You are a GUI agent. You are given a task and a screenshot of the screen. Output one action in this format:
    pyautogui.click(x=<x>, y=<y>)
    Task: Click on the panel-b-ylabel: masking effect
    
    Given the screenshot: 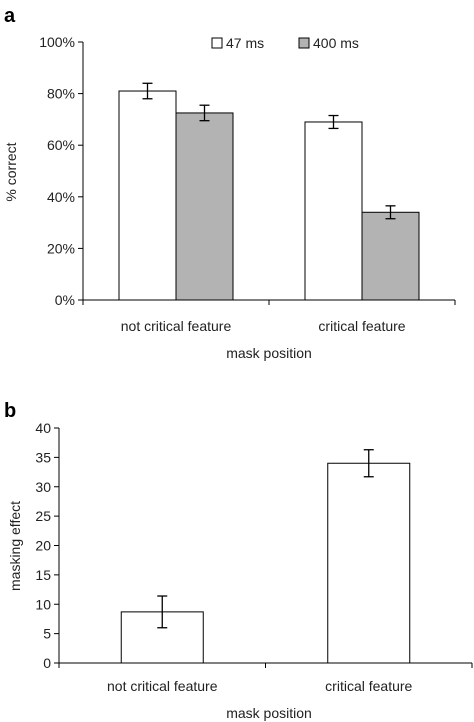 What is the action you would take?
    pyautogui.click(x=15, y=546)
    